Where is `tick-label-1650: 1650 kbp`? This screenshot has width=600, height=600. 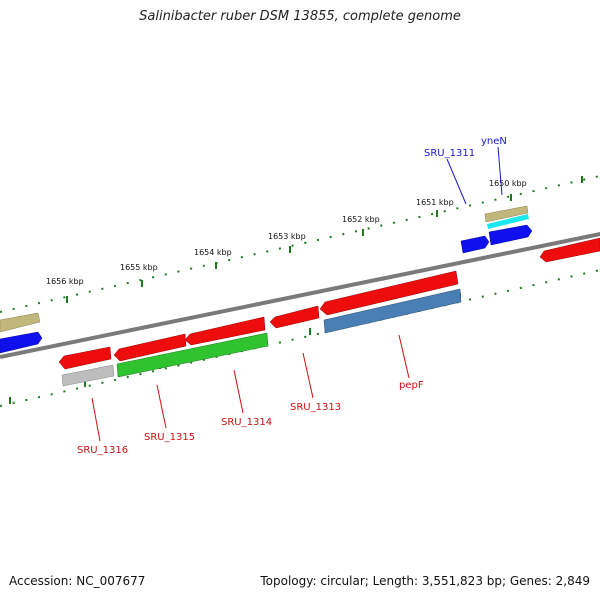
tick-label-1650: 1650 kbp is located at coordinates (508, 183).